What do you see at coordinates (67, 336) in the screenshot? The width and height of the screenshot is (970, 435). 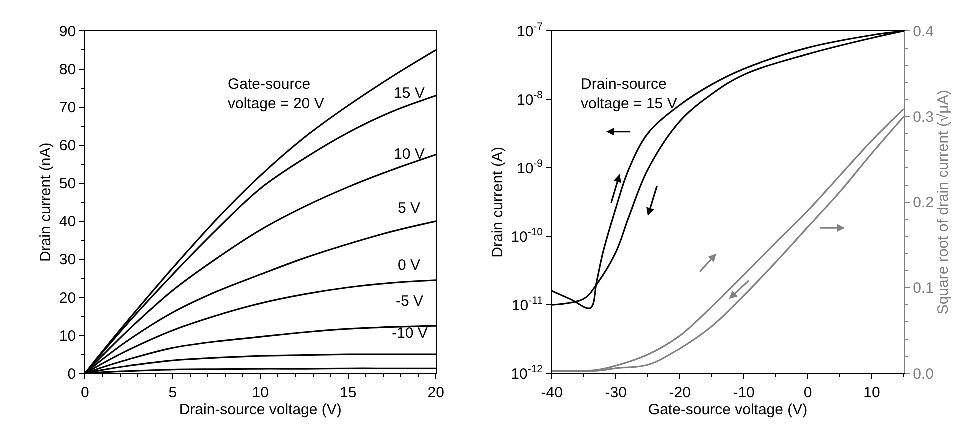 I see `y-tick-label: 10` at bounding box center [67, 336].